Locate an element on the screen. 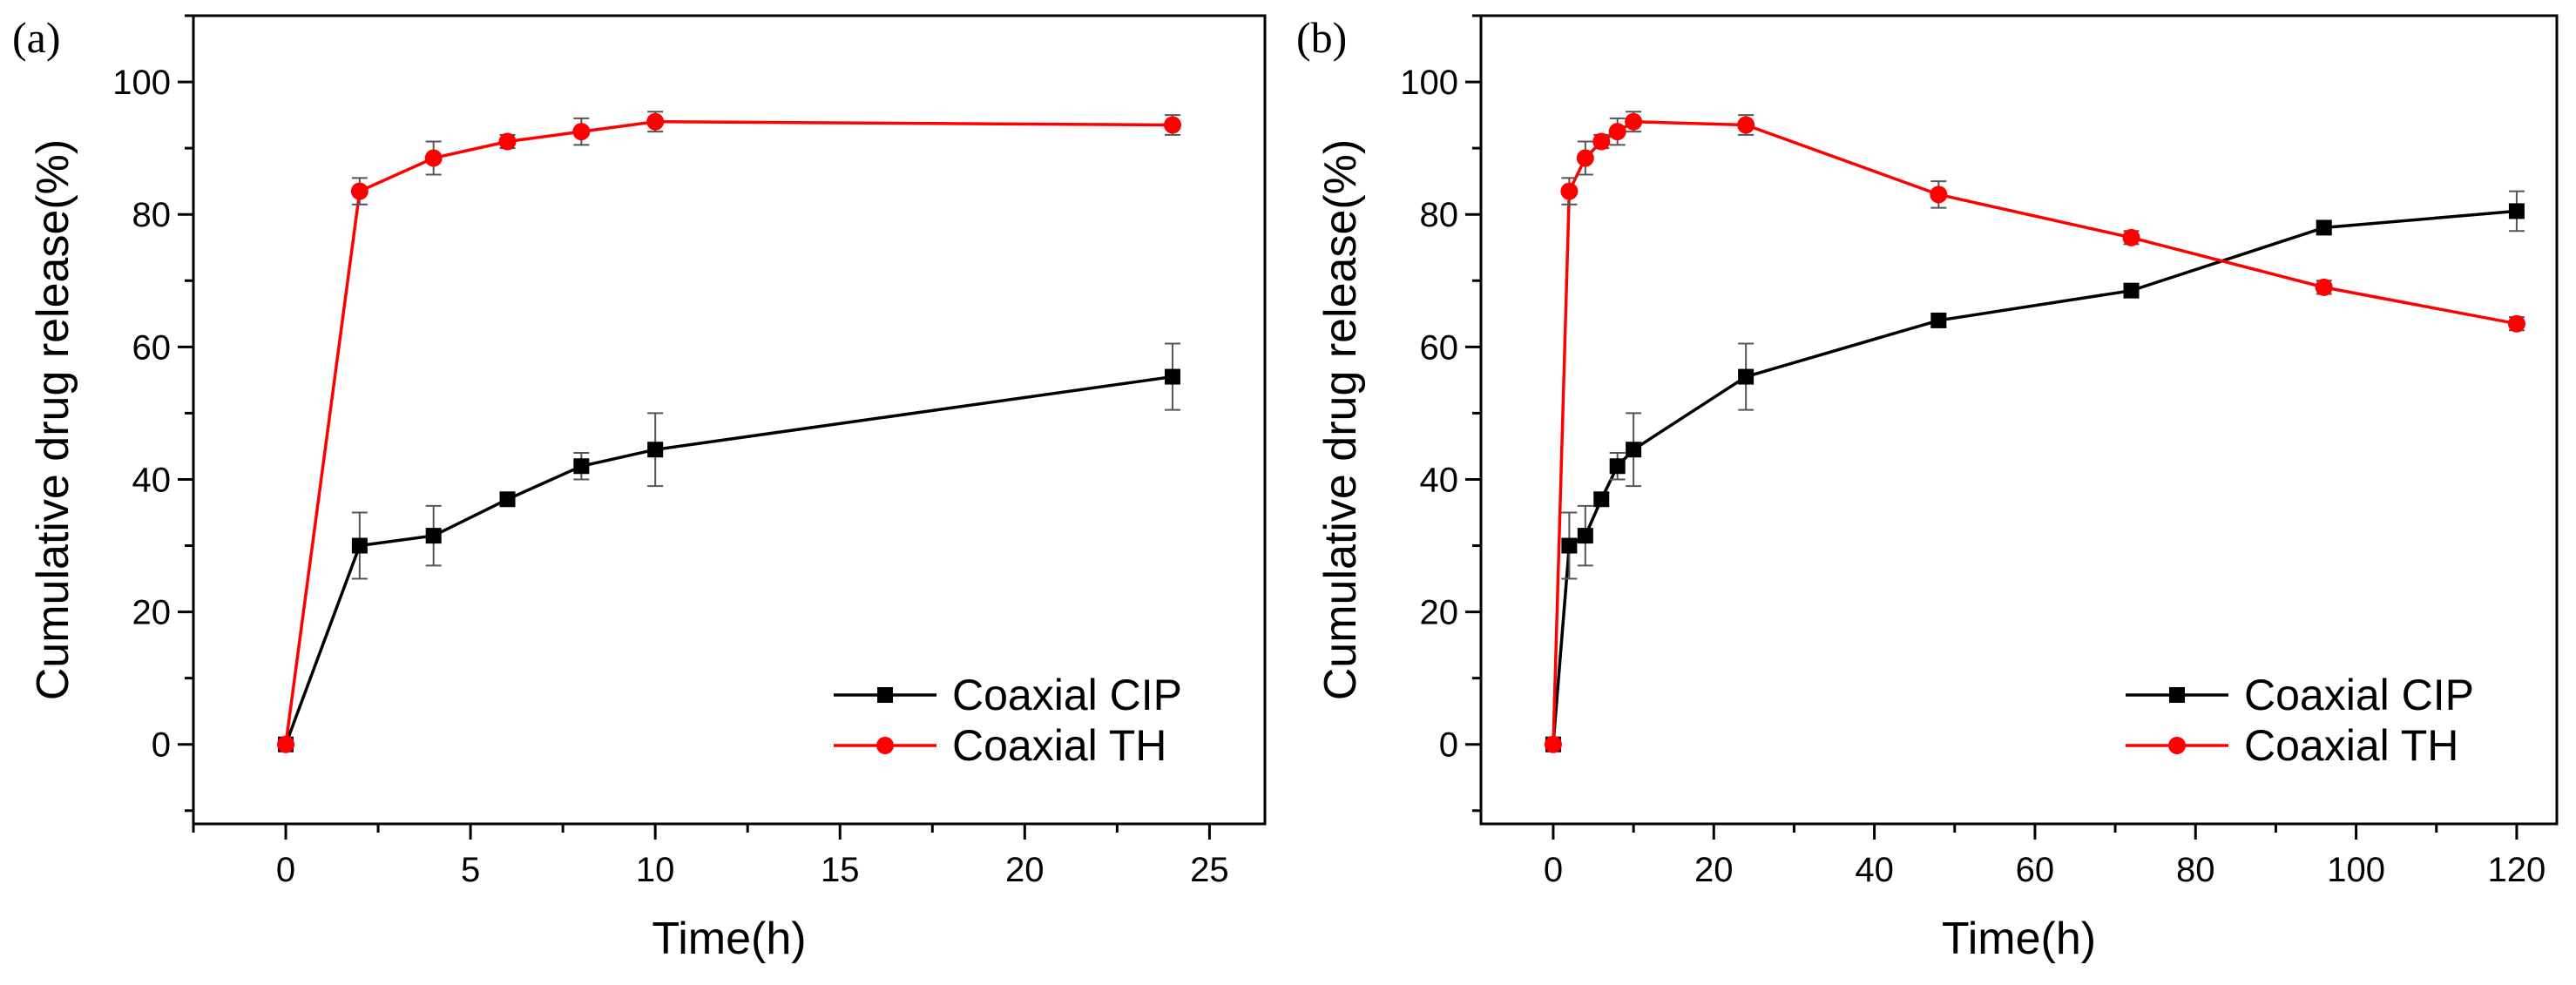  x-tick-label: 120 is located at coordinates (2517, 870).